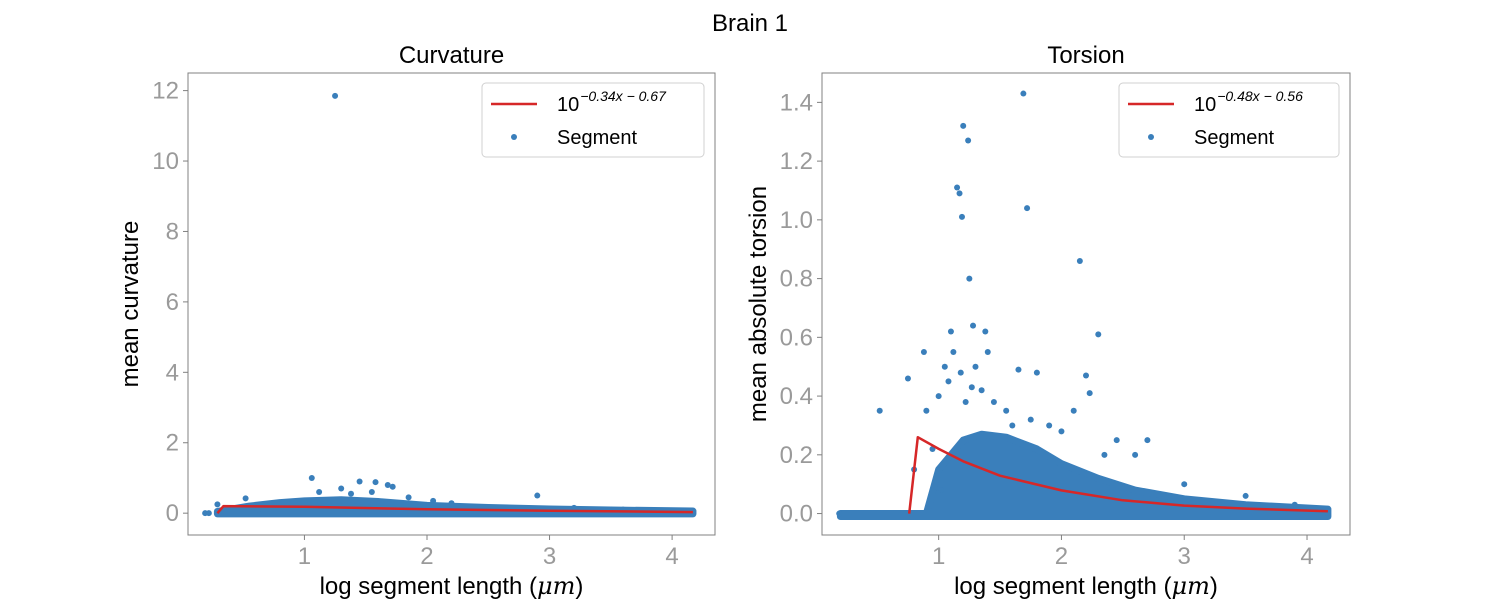 The image size is (1500, 600). What do you see at coordinates (165, 161) in the screenshot?
I see `y-tick-label: 10` at bounding box center [165, 161].